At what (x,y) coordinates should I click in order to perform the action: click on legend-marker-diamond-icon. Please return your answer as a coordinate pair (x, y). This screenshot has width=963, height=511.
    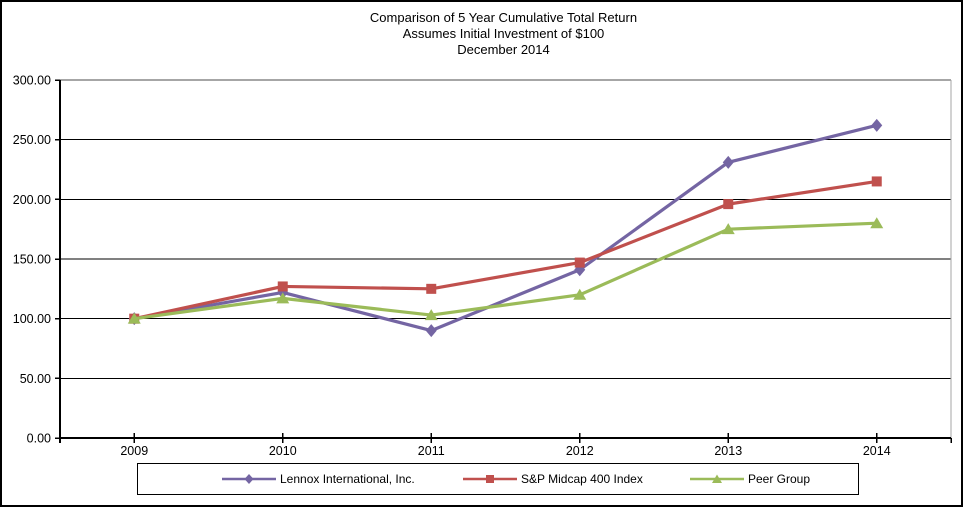
    Looking at the image, I should click on (249, 479).